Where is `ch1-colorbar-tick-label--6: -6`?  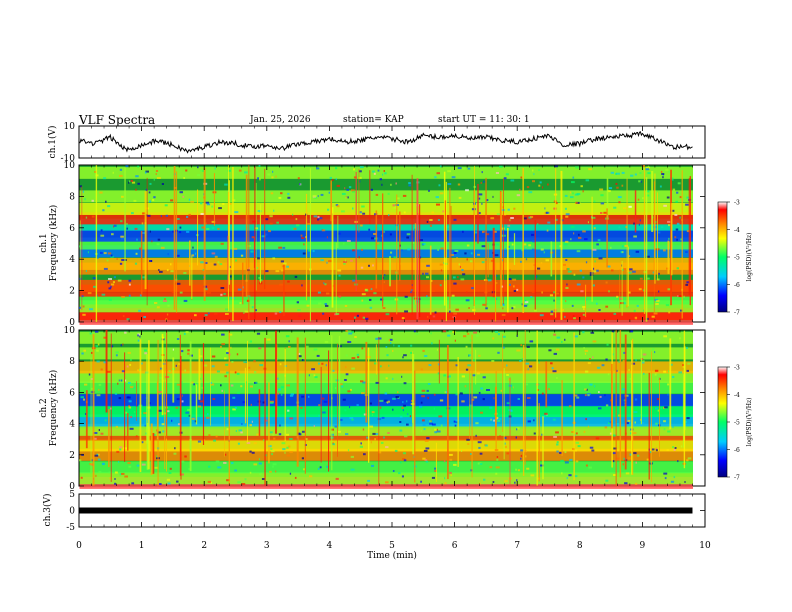
ch1-colorbar-tick-label--6: -6 is located at coordinates (737, 285).